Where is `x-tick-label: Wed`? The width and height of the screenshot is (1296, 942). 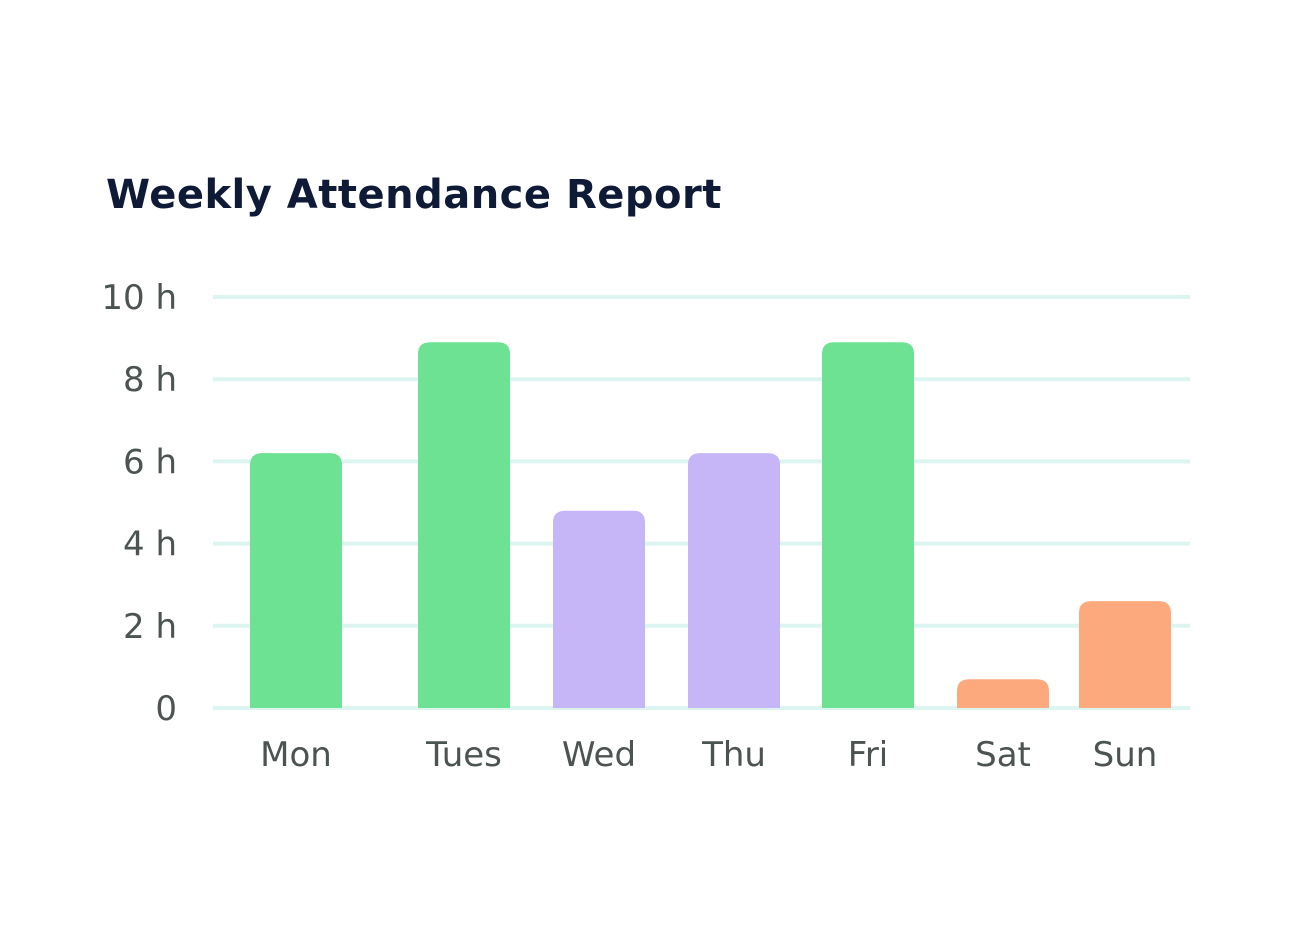 x-tick-label: Wed is located at coordinates (599, 755).